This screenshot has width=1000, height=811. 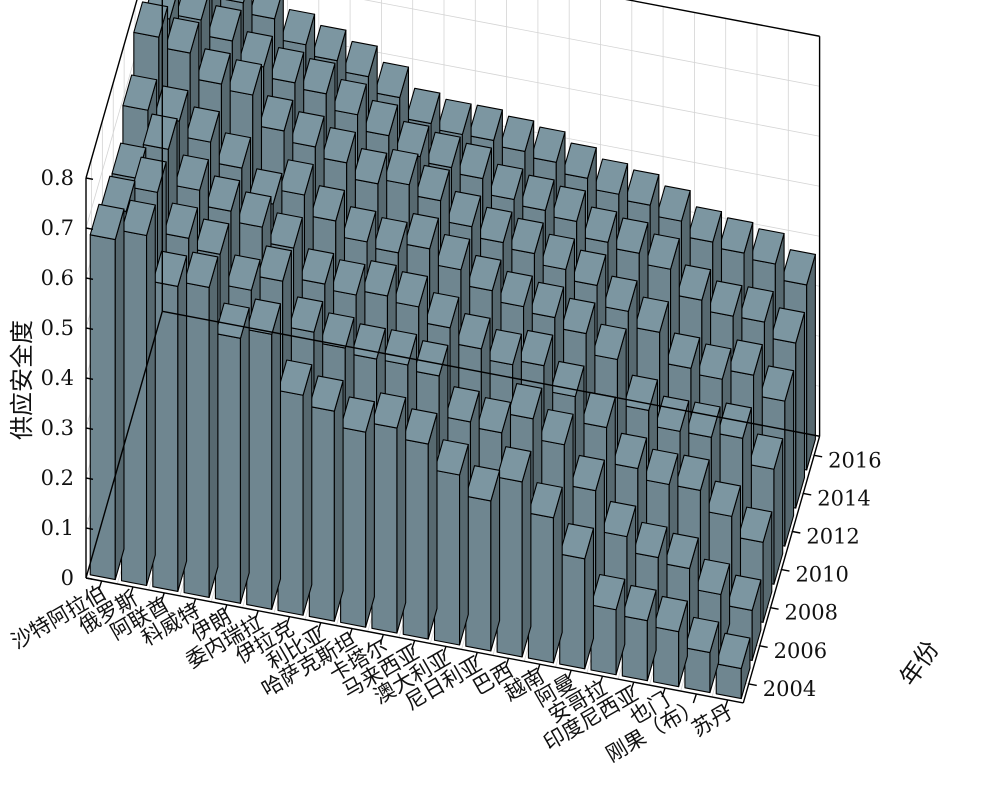 What do you see at coordinates (57, 328) in the screenshot?
I see `z-tick-label: 0.5` at bounding box center [57, 328].